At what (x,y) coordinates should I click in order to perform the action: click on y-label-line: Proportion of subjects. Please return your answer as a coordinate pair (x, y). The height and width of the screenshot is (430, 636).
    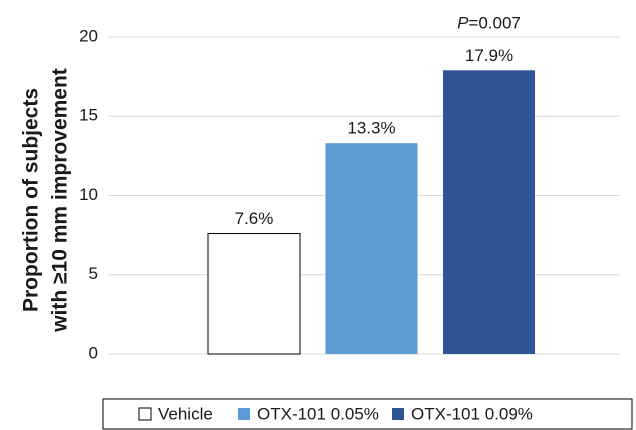
    Looking at the image, I should click on (31, 200).